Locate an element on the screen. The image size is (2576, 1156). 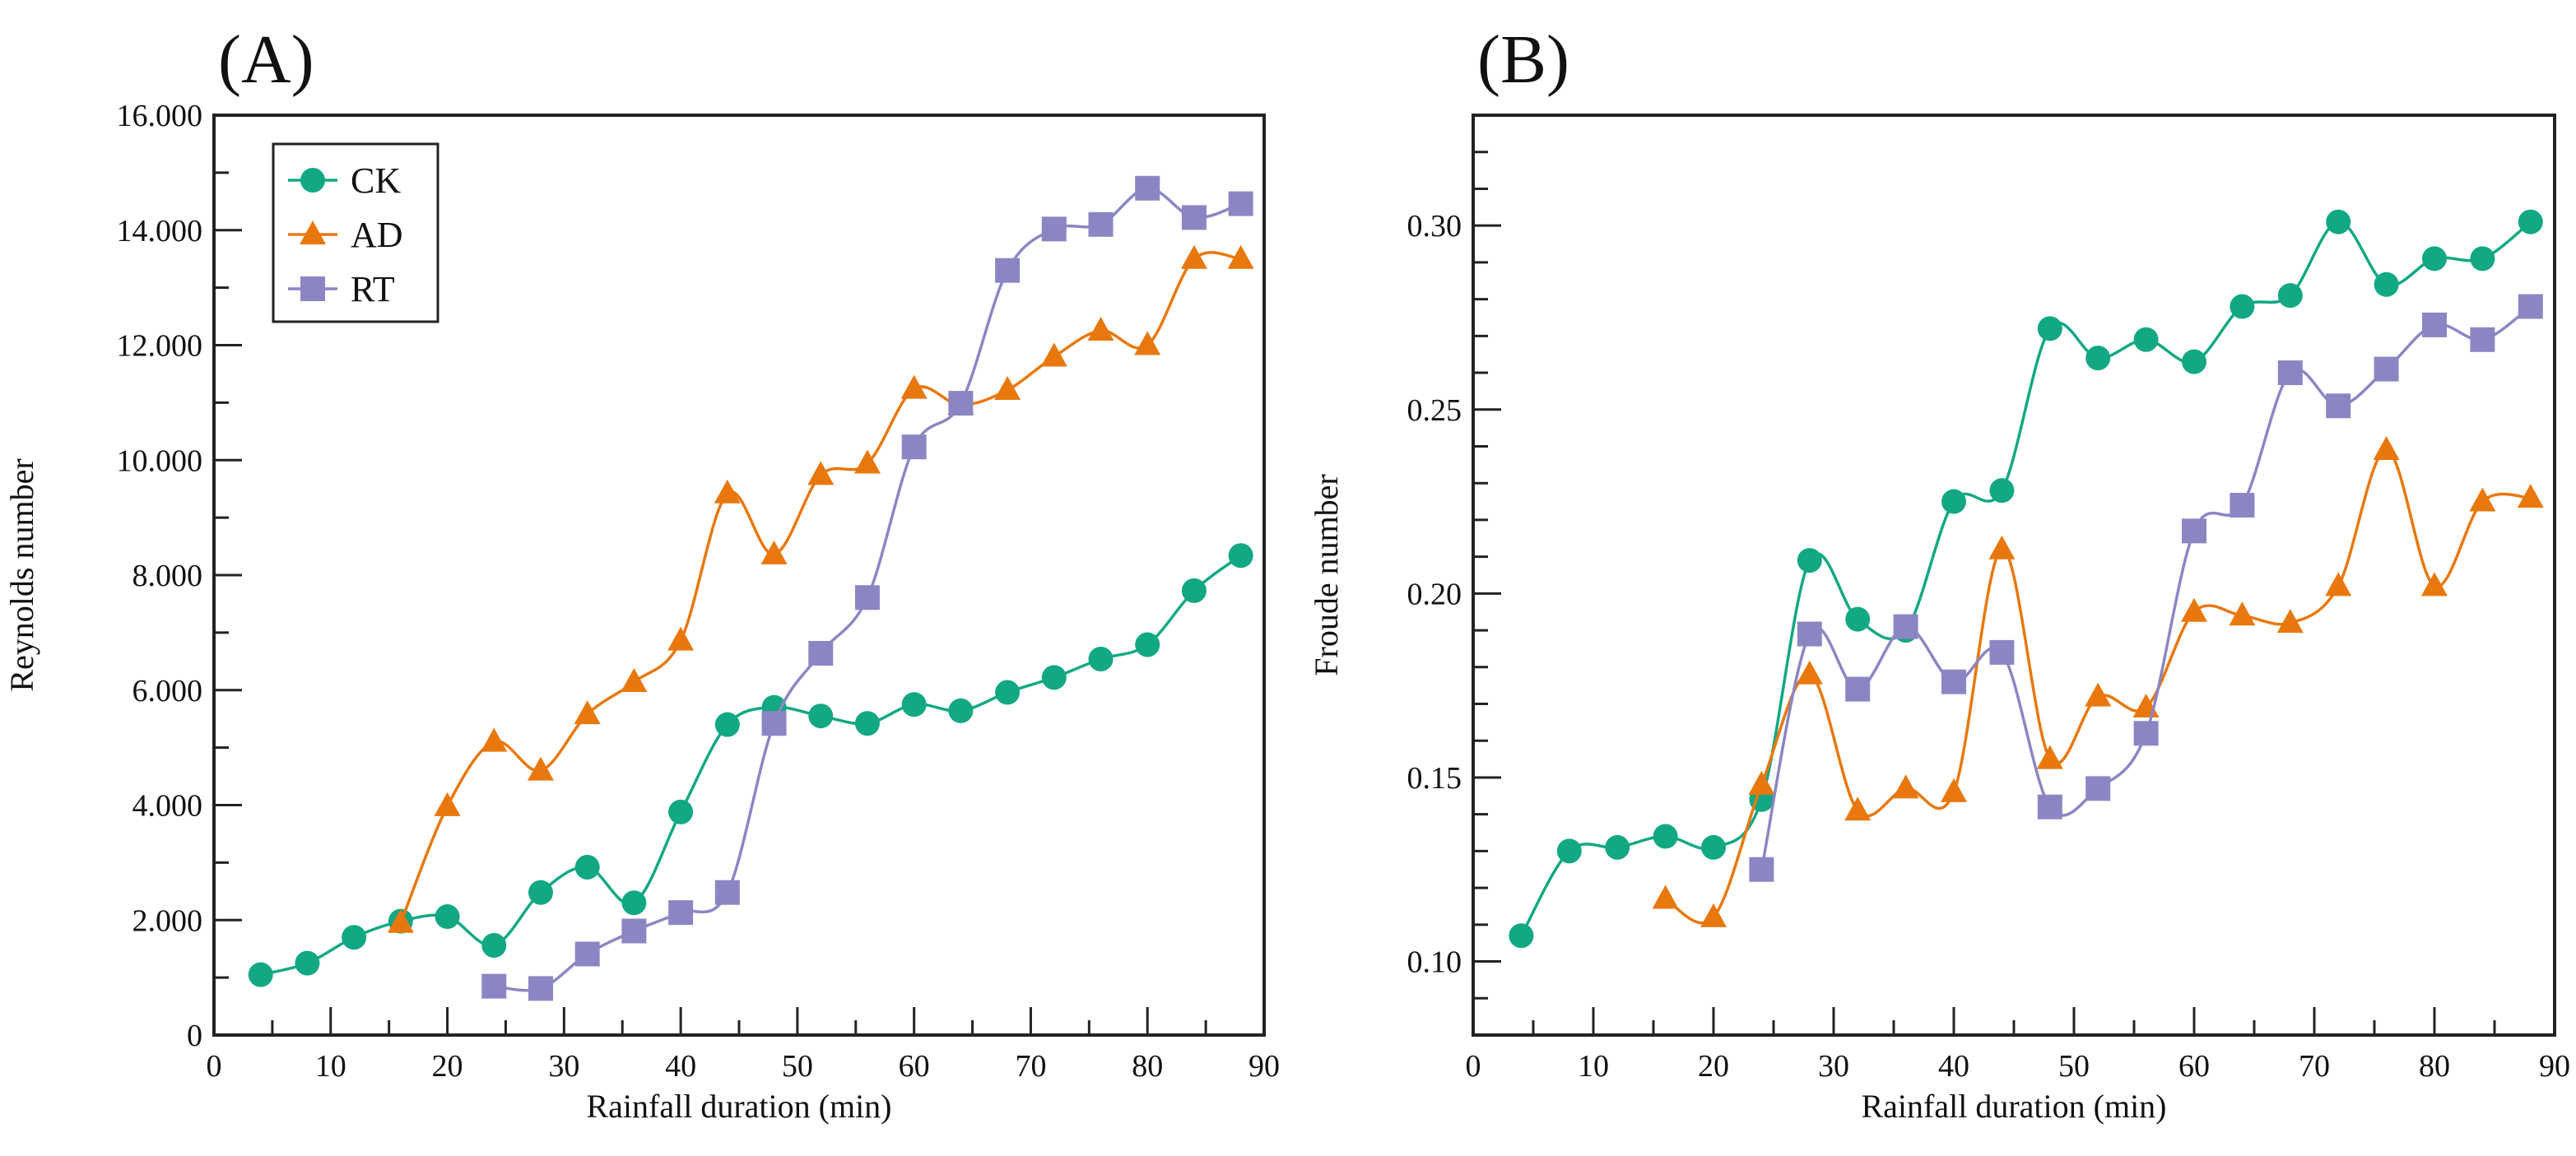
y-tick-label: 0.30 is located at coordinates (1434, 226).